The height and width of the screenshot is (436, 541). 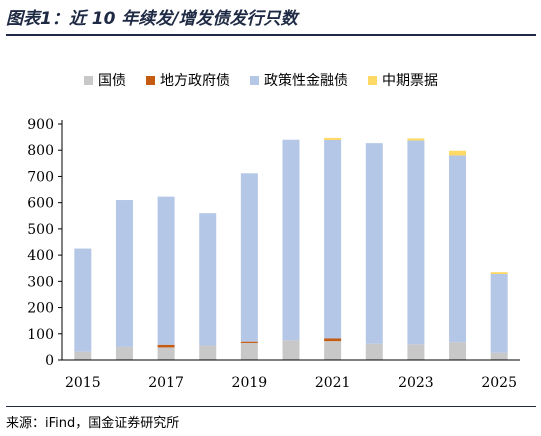 I want to click on legend-label-difang: 地方政府债, so click(x=195, y=81).